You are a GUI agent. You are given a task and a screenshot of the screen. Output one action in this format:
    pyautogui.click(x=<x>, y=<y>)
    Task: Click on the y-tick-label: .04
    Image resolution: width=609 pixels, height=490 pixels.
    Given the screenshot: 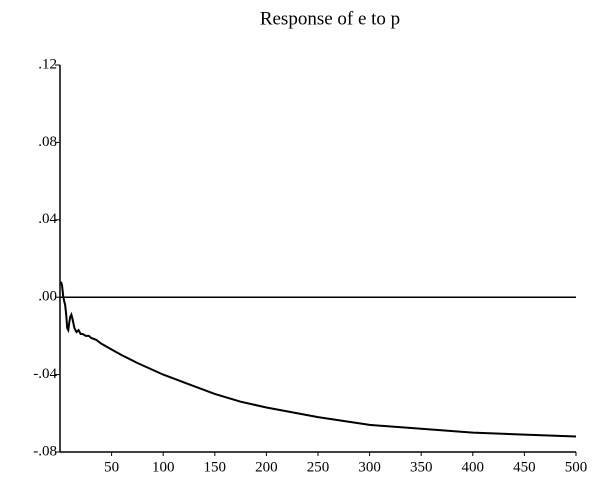 What is the action you would take?
    pyautogui.click(x=47, y=219)
    